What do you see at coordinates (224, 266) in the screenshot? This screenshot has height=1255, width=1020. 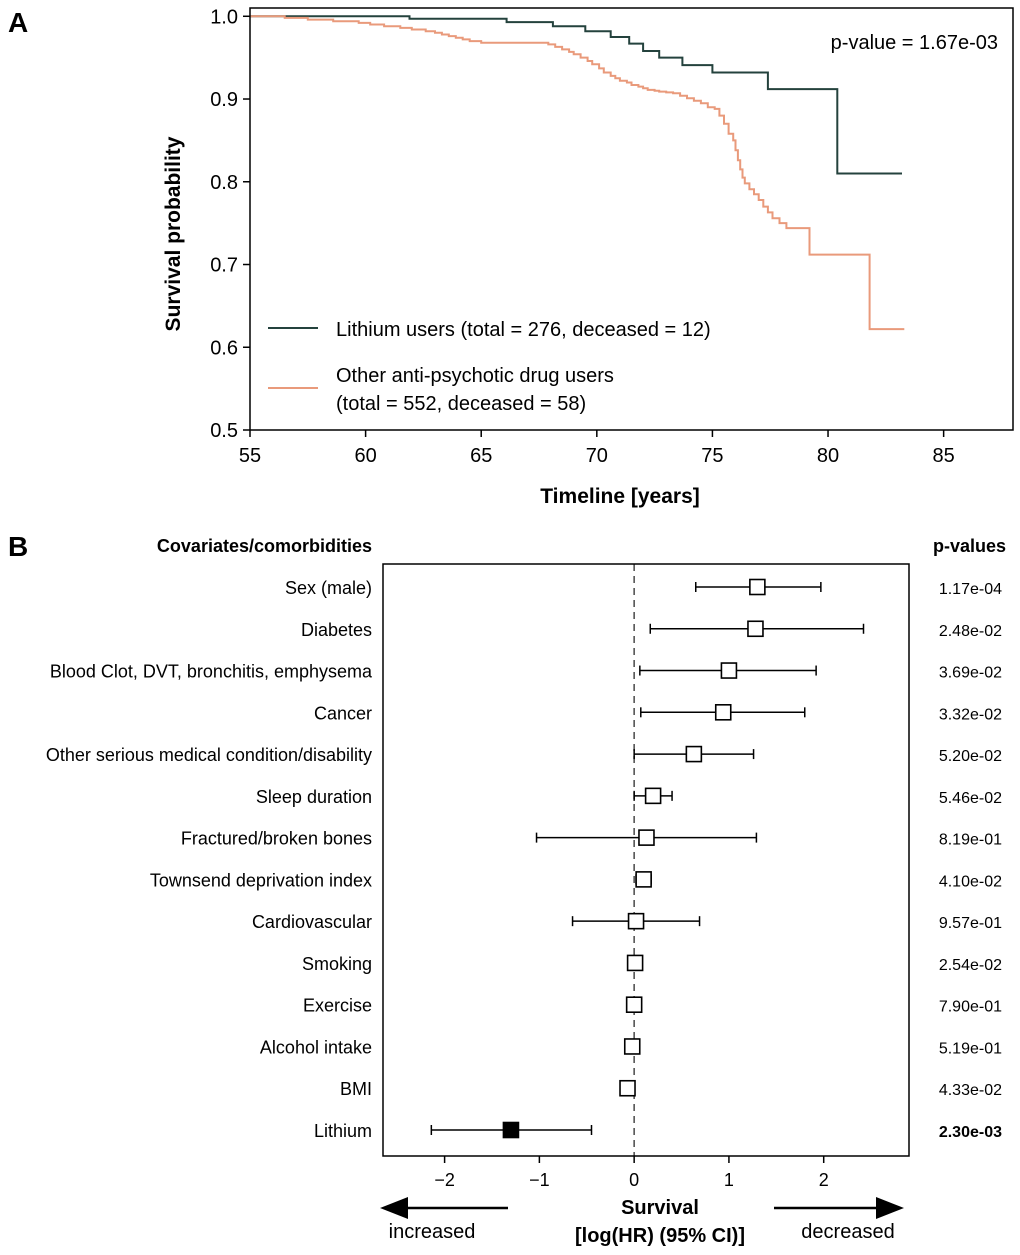 I see `survival-y-tick-label: 0.7` at bounding box center [224, 266].